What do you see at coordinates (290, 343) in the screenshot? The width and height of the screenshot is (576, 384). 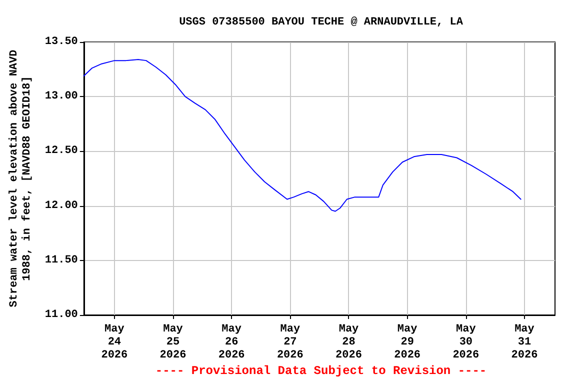 I see `x-tick-label: May 27 2026` at bounding box center [290, 343].